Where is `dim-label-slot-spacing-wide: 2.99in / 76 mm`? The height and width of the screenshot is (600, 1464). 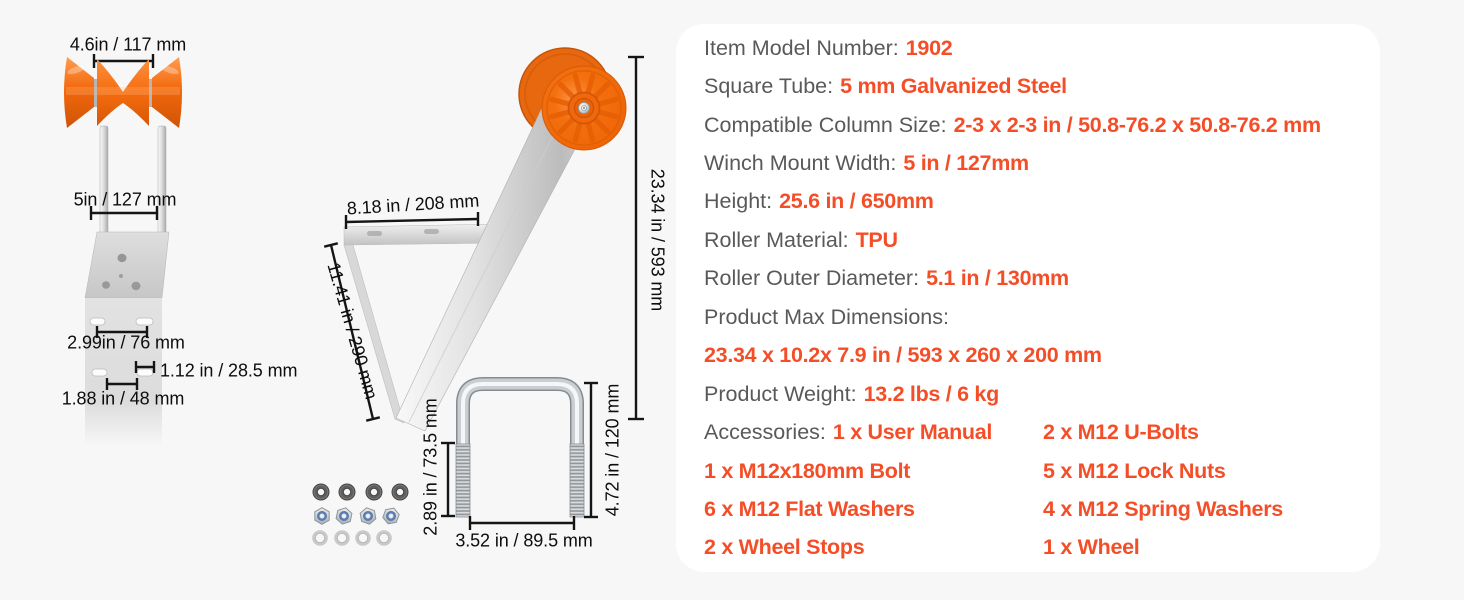
dim-label-slot-spacing-wide: 2.99in / 76 mm is located at coordinates (126, 342).